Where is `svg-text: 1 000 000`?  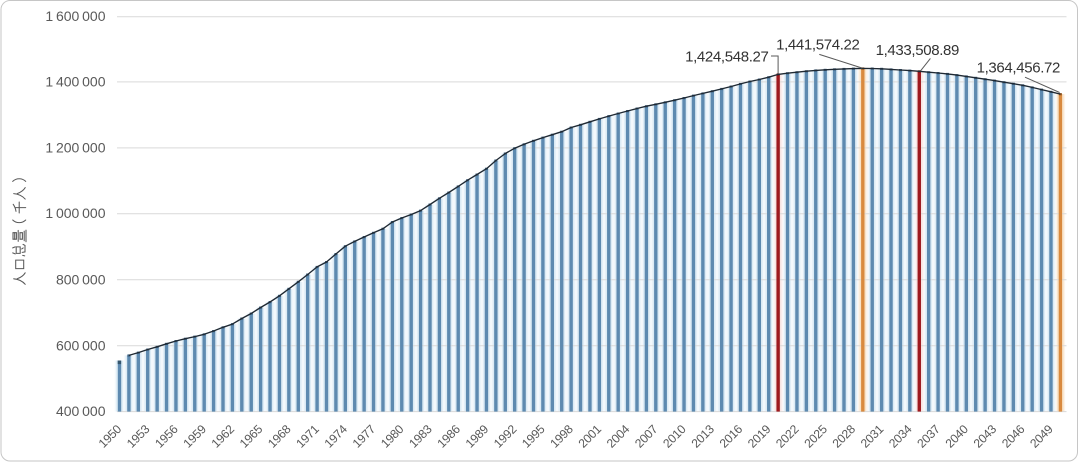
svg-text: 1 000 000 is located at coordinates (75, 213).